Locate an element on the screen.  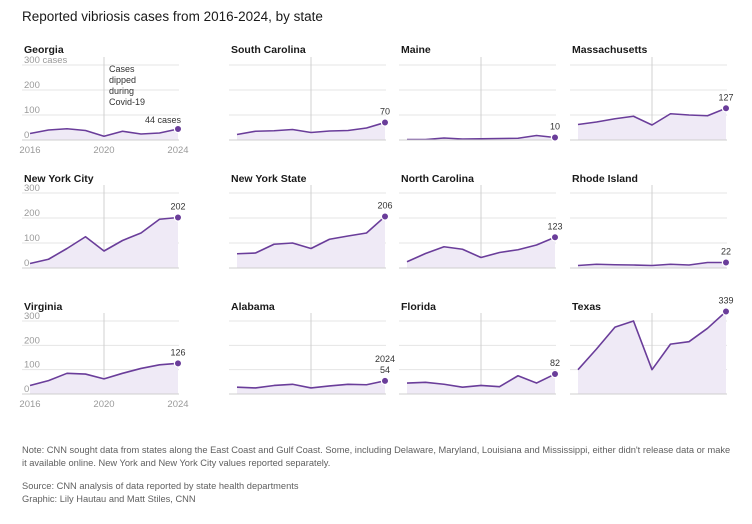
end-value-label: 202 is located at coordinates (177, 207).